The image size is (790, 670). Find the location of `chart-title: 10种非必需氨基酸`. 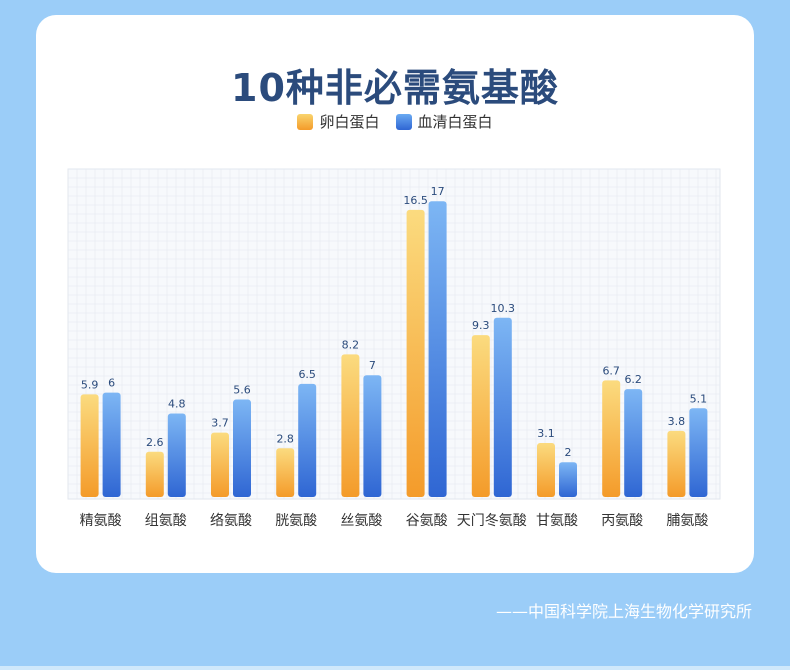

chart-title: 10种非必需氨基酸 is located at coordinates (395, 88).